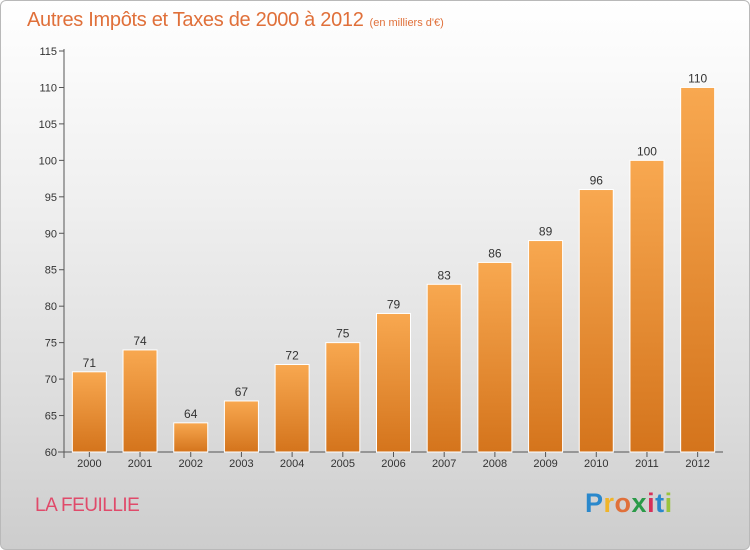 This screenshot has height=550, width=750. Describe the element at coordinates (51, 344) in the screenshot. I see `y-tick-label: 75` at that location.